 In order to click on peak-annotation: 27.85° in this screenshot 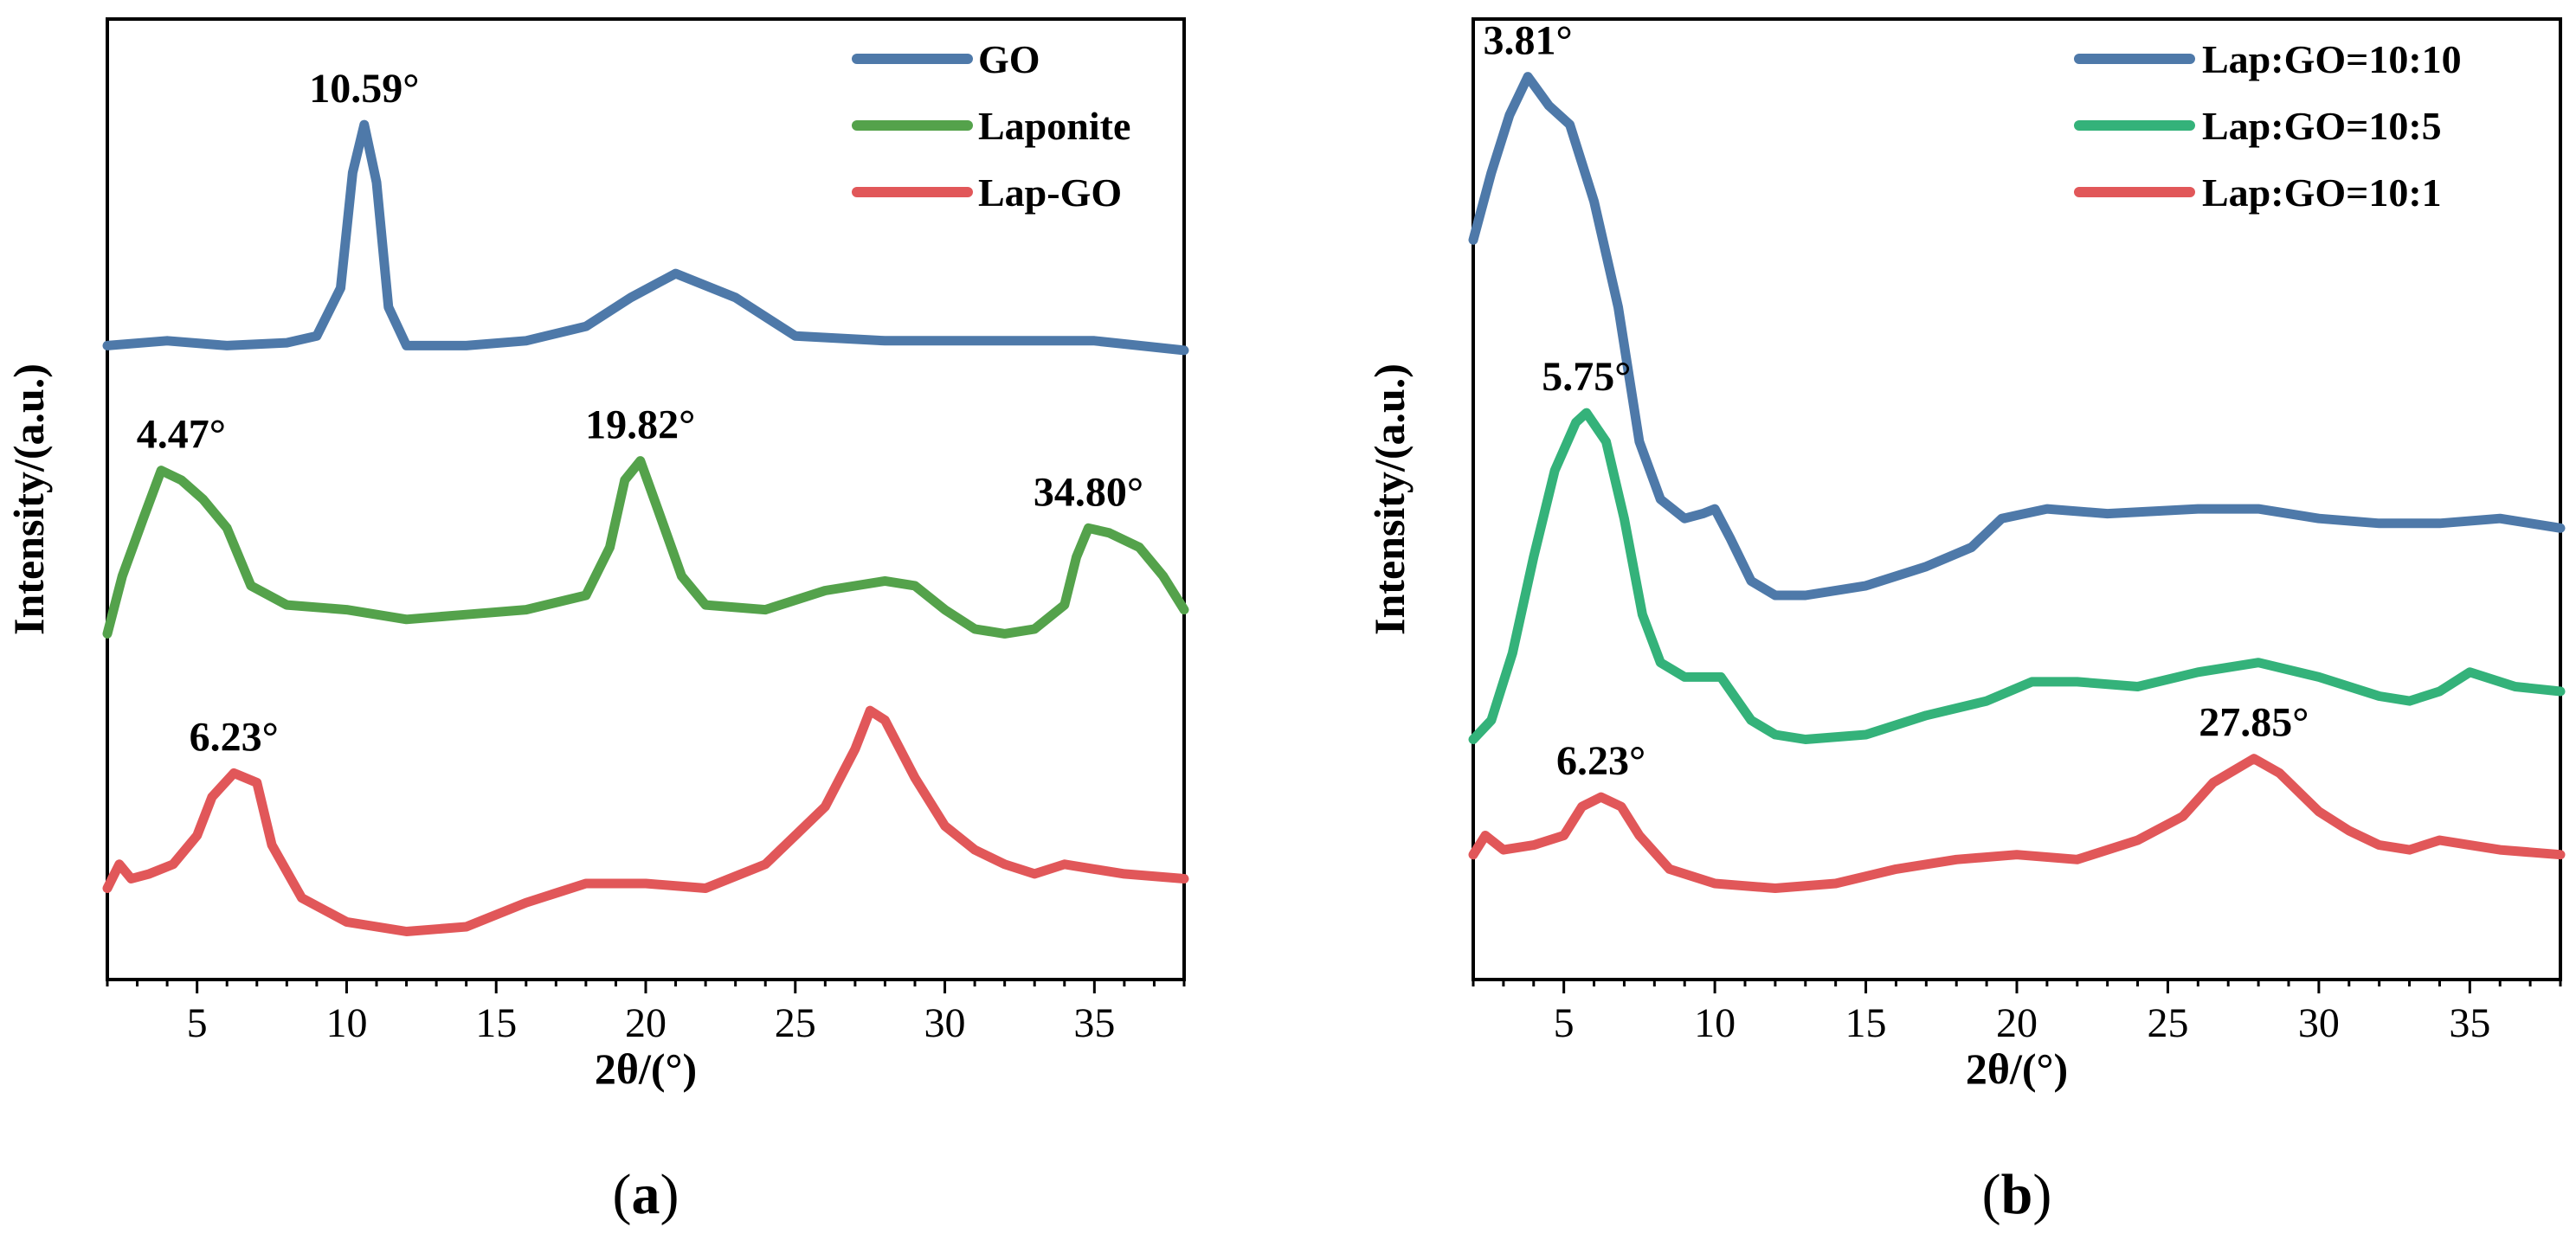, I will do `click(2254, 723)`.